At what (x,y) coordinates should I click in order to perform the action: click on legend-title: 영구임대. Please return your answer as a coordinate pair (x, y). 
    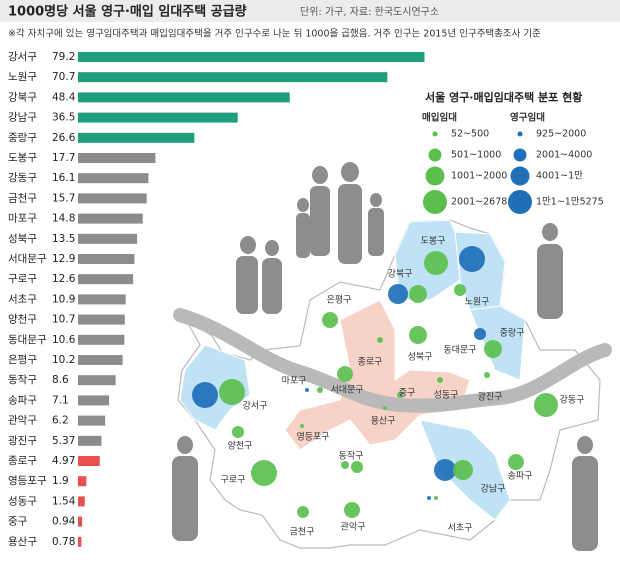
    Looking at the image, I should click on (527, 118).